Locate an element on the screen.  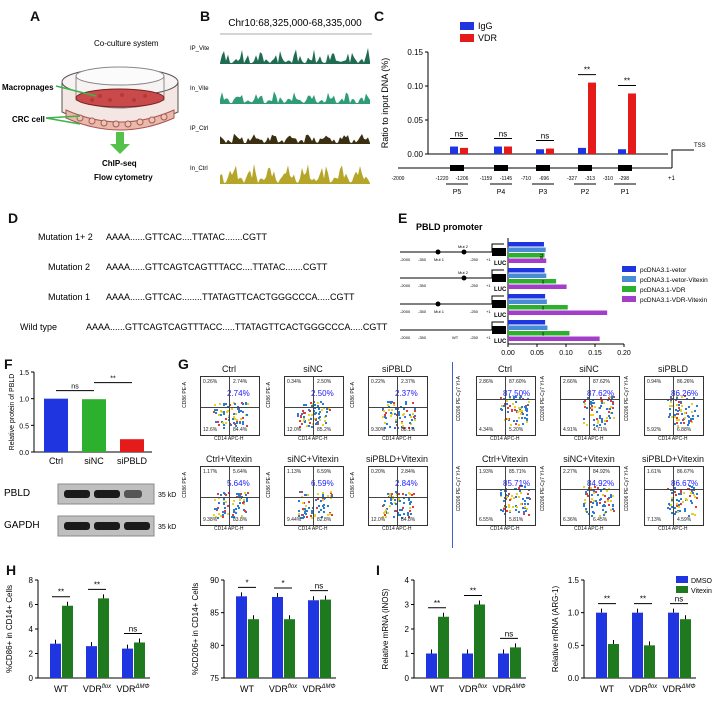
flow-plot: 2.66% 87.62% 4.91% 4.71% 87.62% is located at coordinates (590, 406).